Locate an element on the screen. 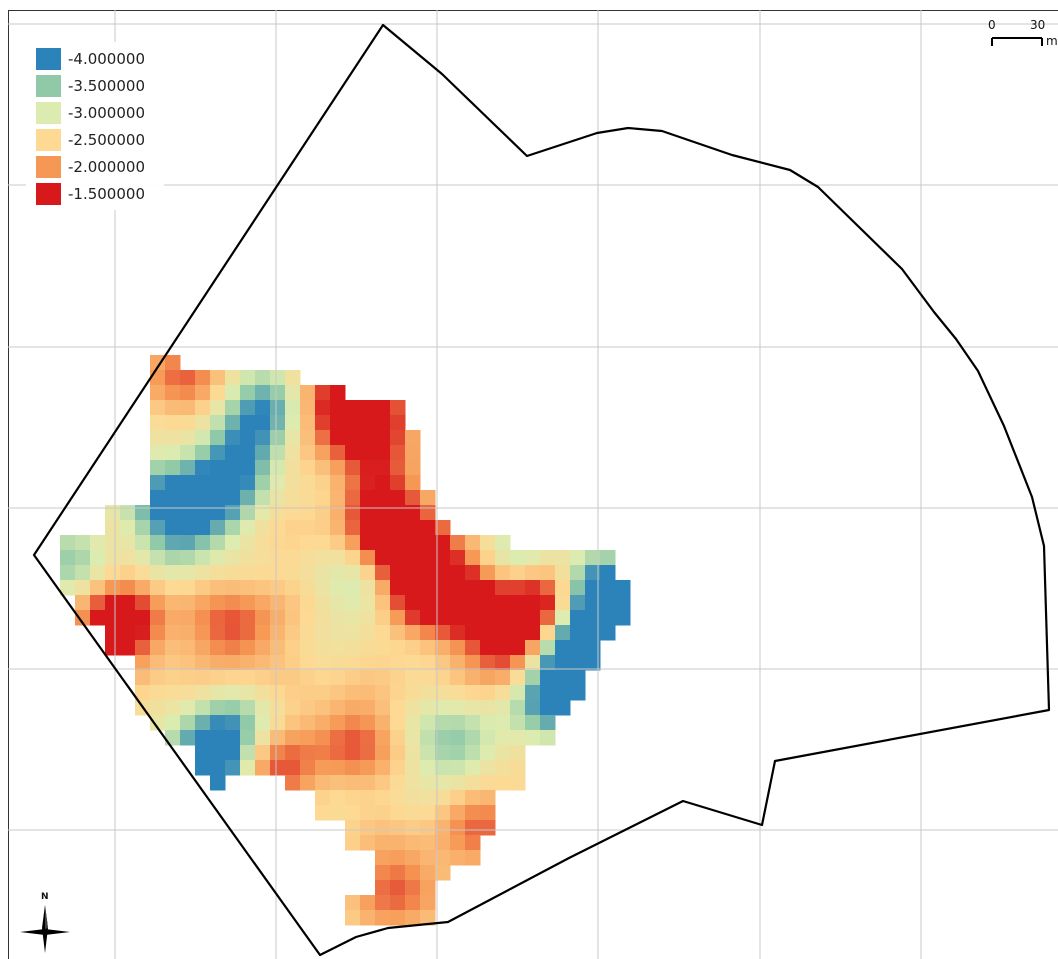  legend-swatch is located at coordinates (48, 113).